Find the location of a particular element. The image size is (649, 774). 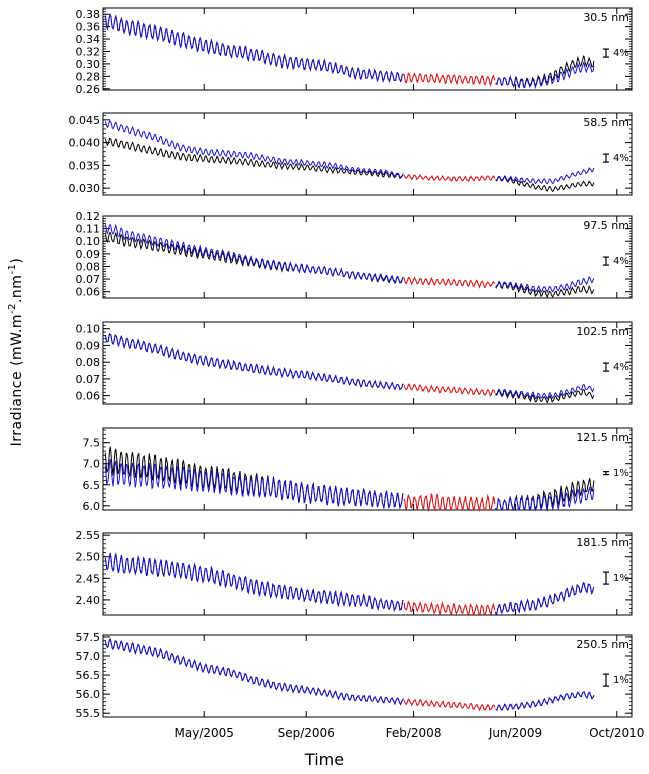

y-tick-label: 2.50 is located at coordinates (88, 557).